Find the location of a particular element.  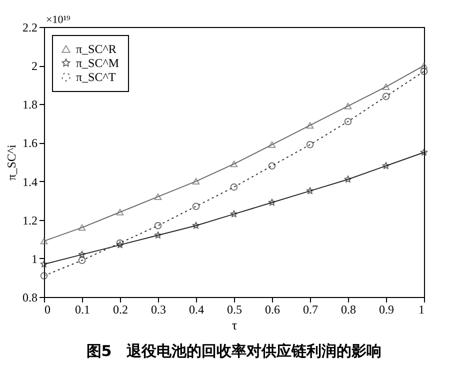

legend-label: π_SC^R is located at coordinates (96, 49).